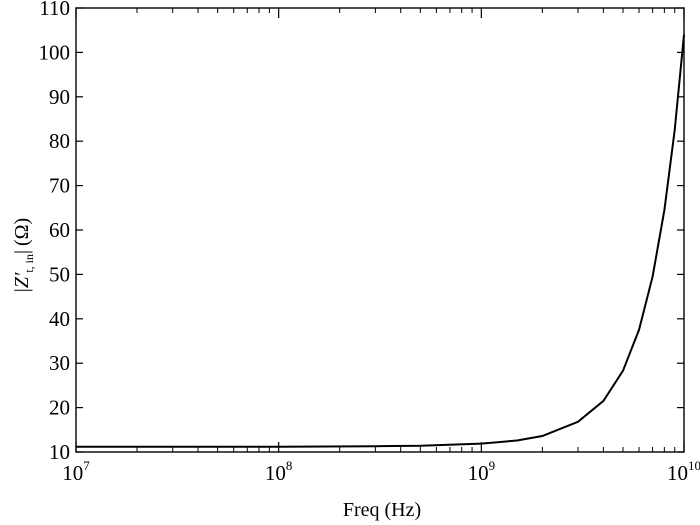 This screenshot has width=700, height=525. Describe the element at coordinates (22, 280) in the screenshot. I see `y-axis-title-base: Z′` at that location.